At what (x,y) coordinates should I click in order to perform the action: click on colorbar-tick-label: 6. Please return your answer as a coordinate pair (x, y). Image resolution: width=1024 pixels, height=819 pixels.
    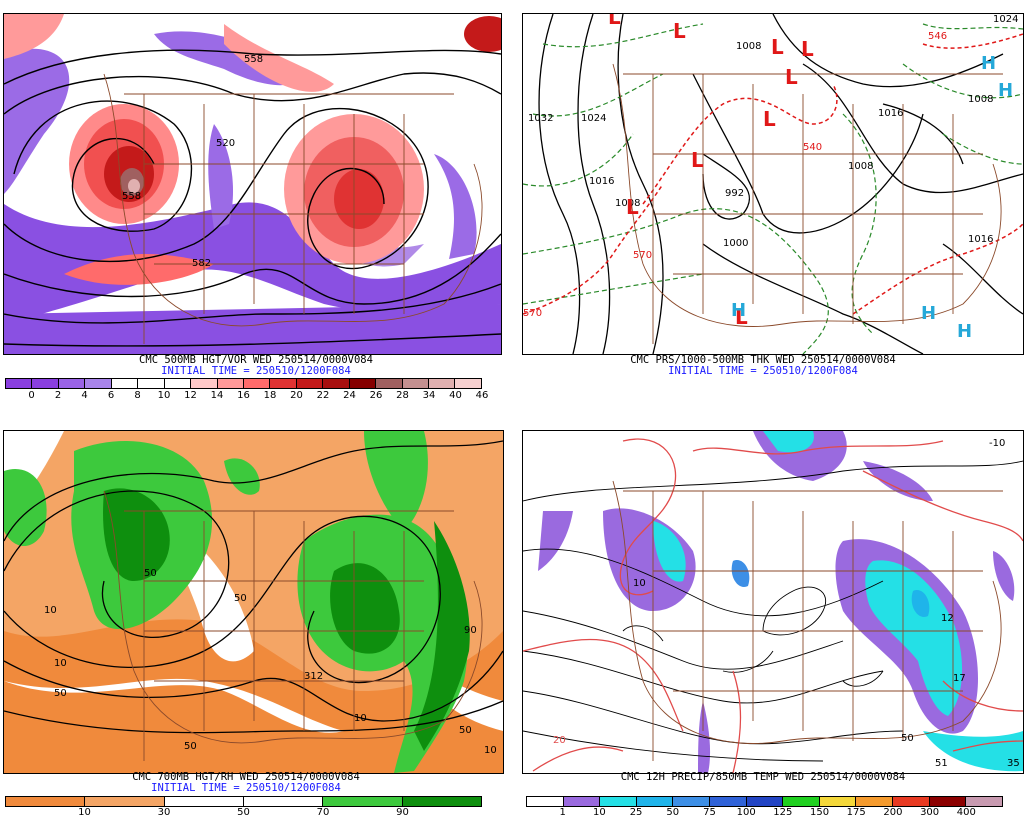
    Looking at the image, I should click on (111, 395).